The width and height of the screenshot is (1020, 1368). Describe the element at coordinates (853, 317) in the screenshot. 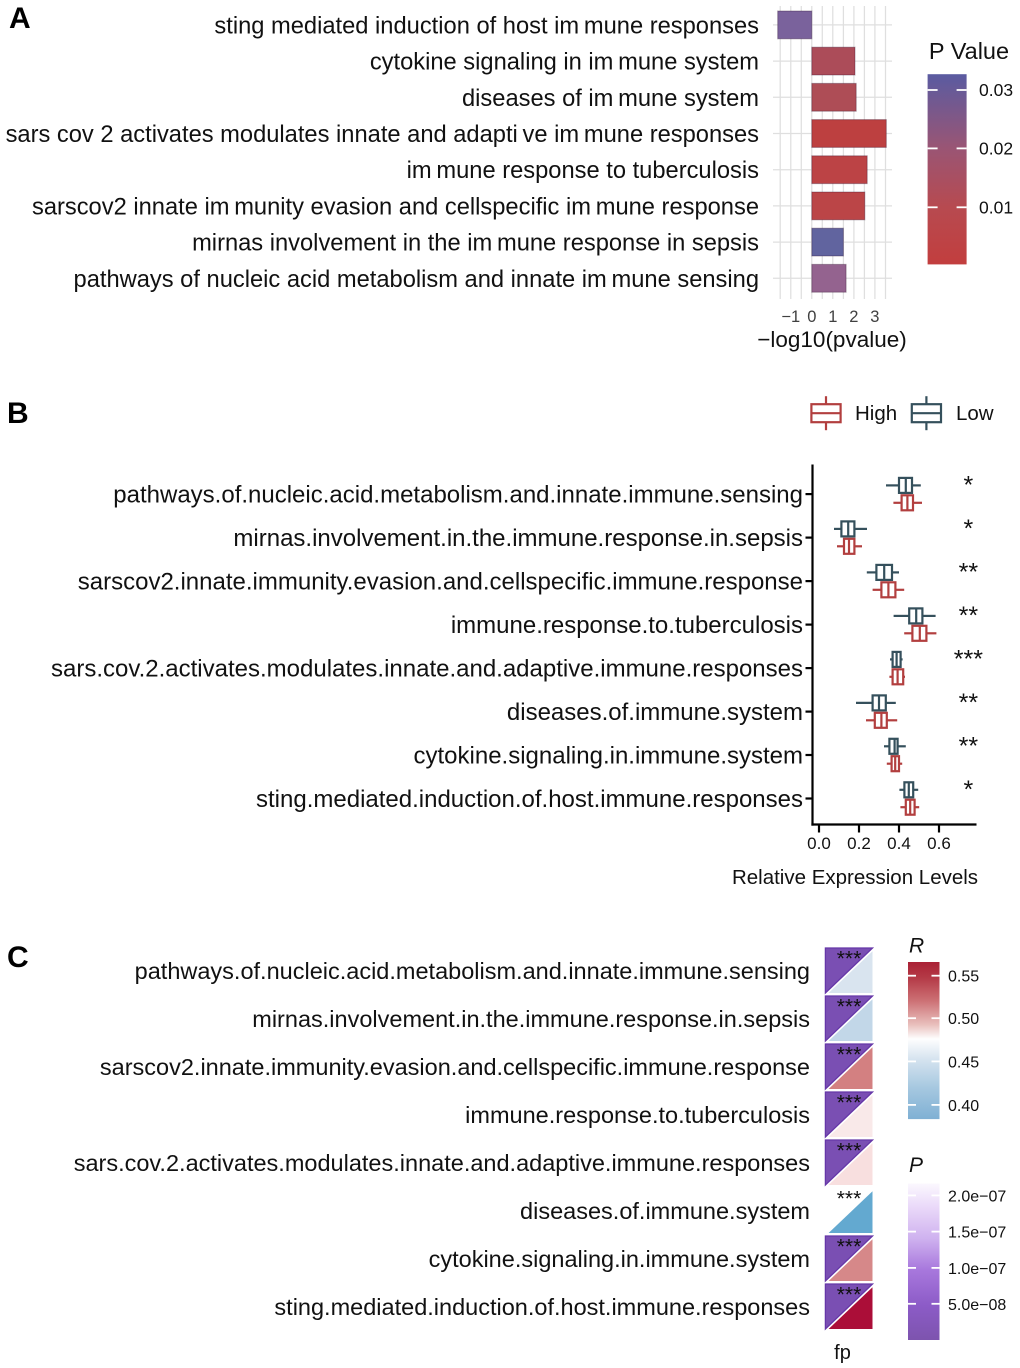

I see `svg-text: 2` at that location.